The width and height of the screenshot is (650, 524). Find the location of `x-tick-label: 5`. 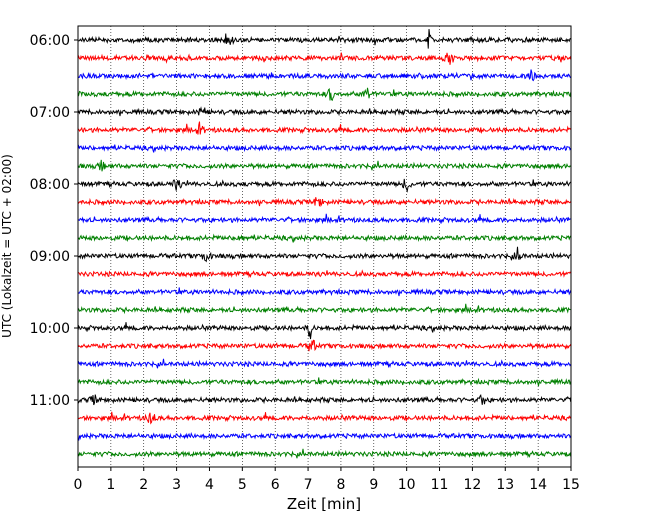

x-tick-label: 5 is located at coordinates (242, 485).